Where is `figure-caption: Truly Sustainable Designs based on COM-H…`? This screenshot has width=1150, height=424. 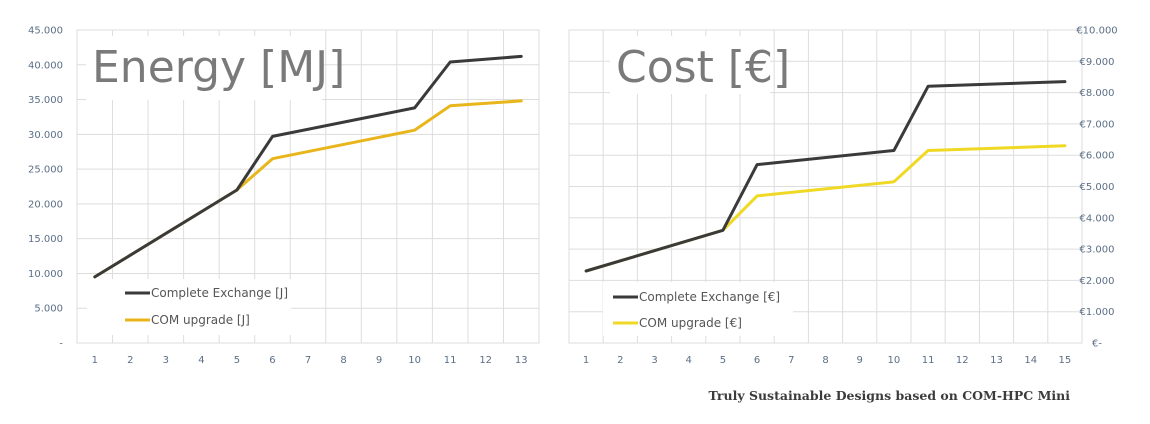 figure-caption: Truly Sustainable Designs based on COM-H… is located at coordinates (889, 395).